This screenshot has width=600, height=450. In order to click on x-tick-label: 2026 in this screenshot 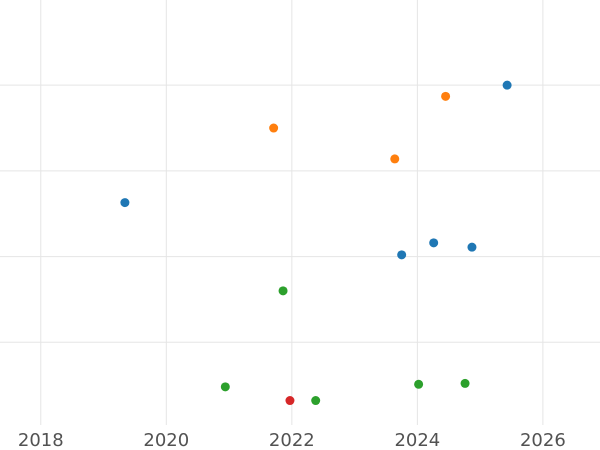, I will do `click(543, 440)`.